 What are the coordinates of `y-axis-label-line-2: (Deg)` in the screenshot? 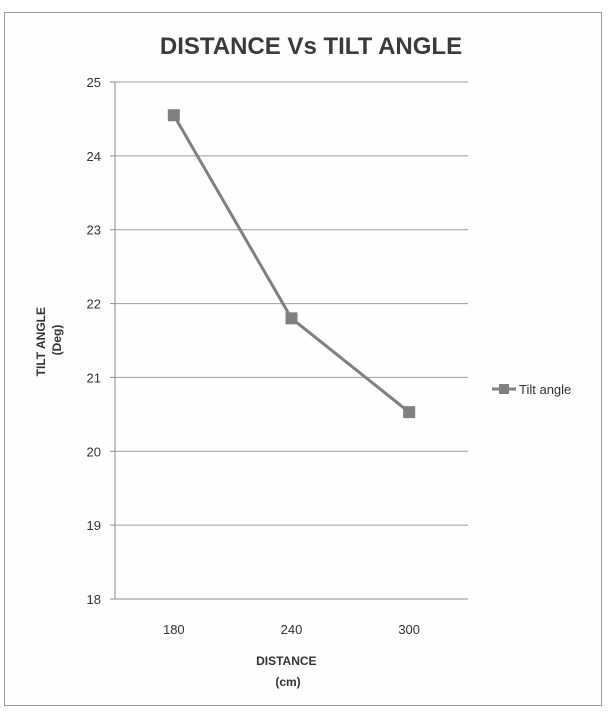 It's located at (57, 340).